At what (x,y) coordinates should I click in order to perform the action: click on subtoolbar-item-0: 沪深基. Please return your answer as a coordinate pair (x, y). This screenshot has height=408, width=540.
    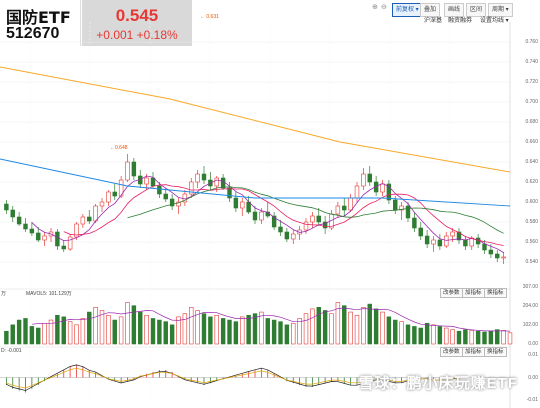
    Looking at the image, I should click on (433, 21).